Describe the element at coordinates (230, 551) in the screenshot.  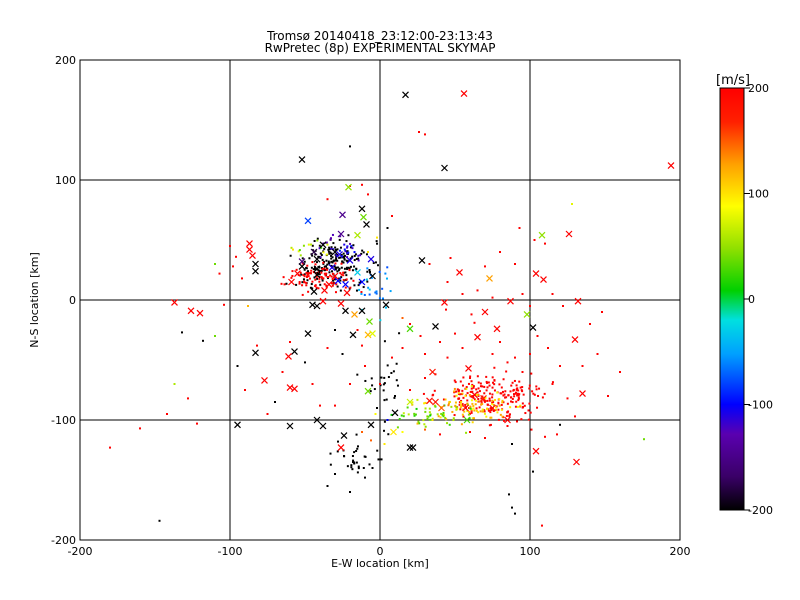
I see `x-tick-label: -100` at that location.